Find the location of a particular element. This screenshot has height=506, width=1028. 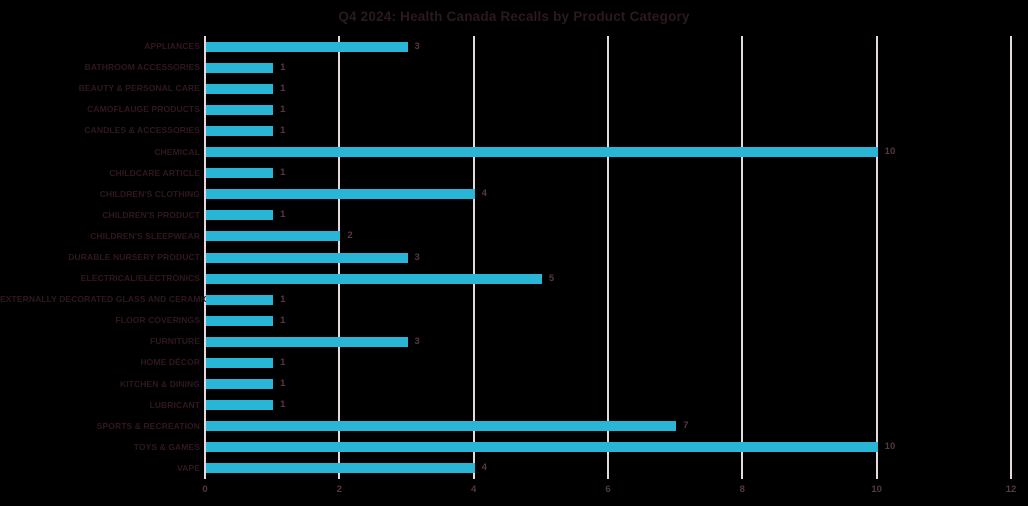

category-label: LUBRICANT is located at coordinates (174, 404).